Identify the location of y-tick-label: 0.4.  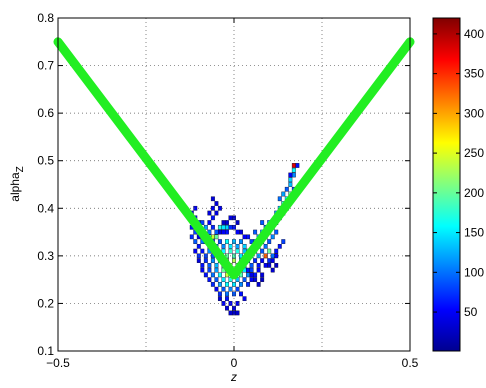
(45, 208).